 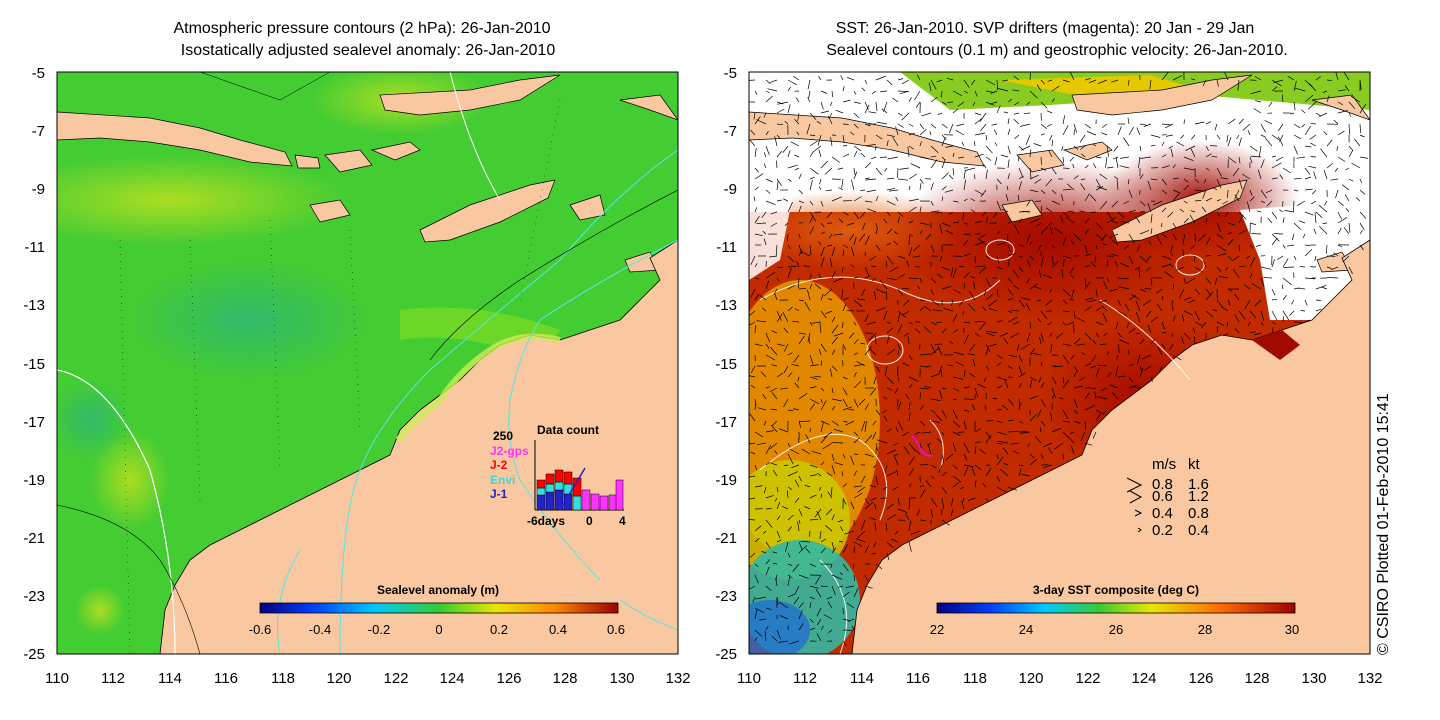 What do you see at coordinates (487, 211) in the screenshot?
I see `timor-island` at bounding box center [487, 211].